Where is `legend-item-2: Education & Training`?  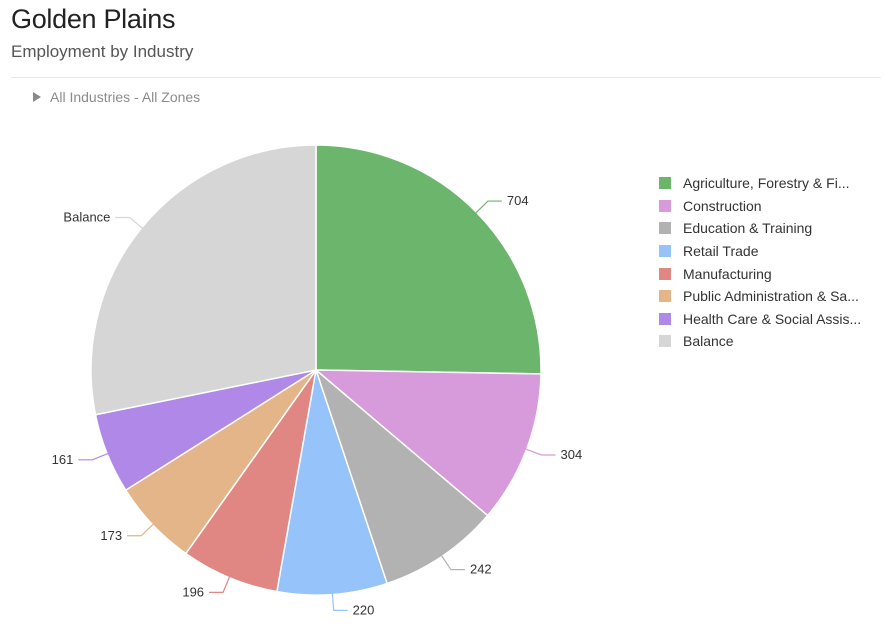 legend-item-2: Education & Training is located at coordinates (760, 228).